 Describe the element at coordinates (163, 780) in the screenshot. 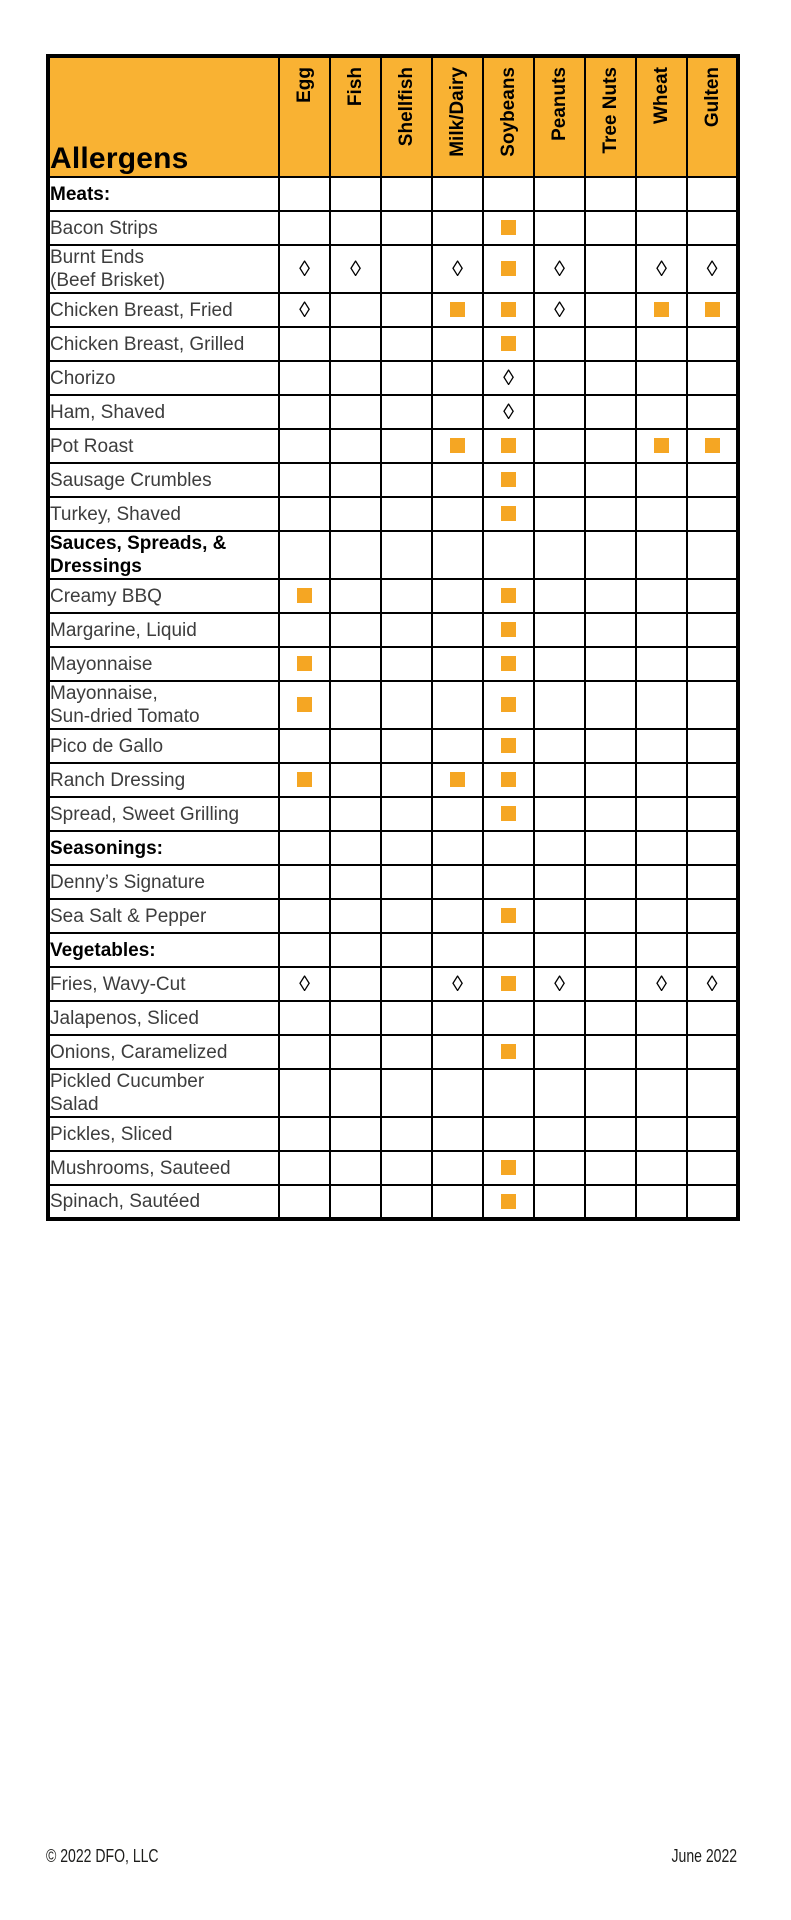

I see `row-label-ranch-dressing: Ranch Dressing` at that location.